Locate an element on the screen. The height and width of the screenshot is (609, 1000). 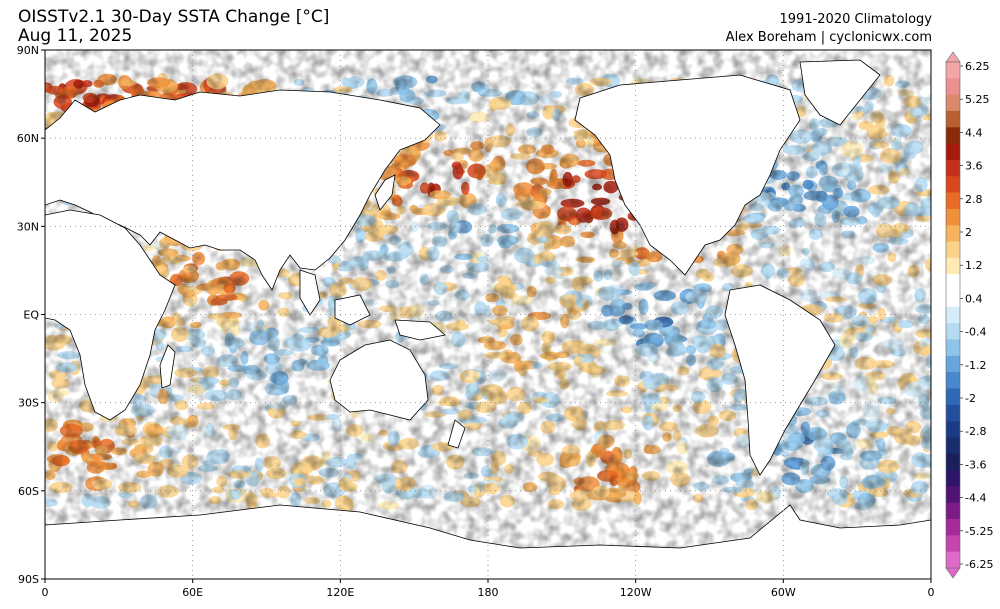
colorbar-label: -4.4 is located at coordinates (975, 498).